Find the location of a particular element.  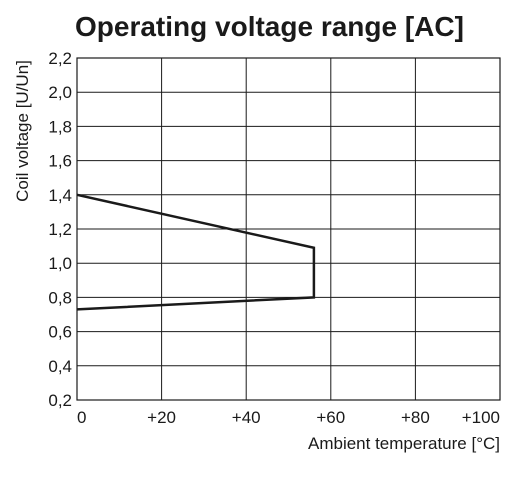

x-tick-label: +40 is located at coordinates (246, 417).